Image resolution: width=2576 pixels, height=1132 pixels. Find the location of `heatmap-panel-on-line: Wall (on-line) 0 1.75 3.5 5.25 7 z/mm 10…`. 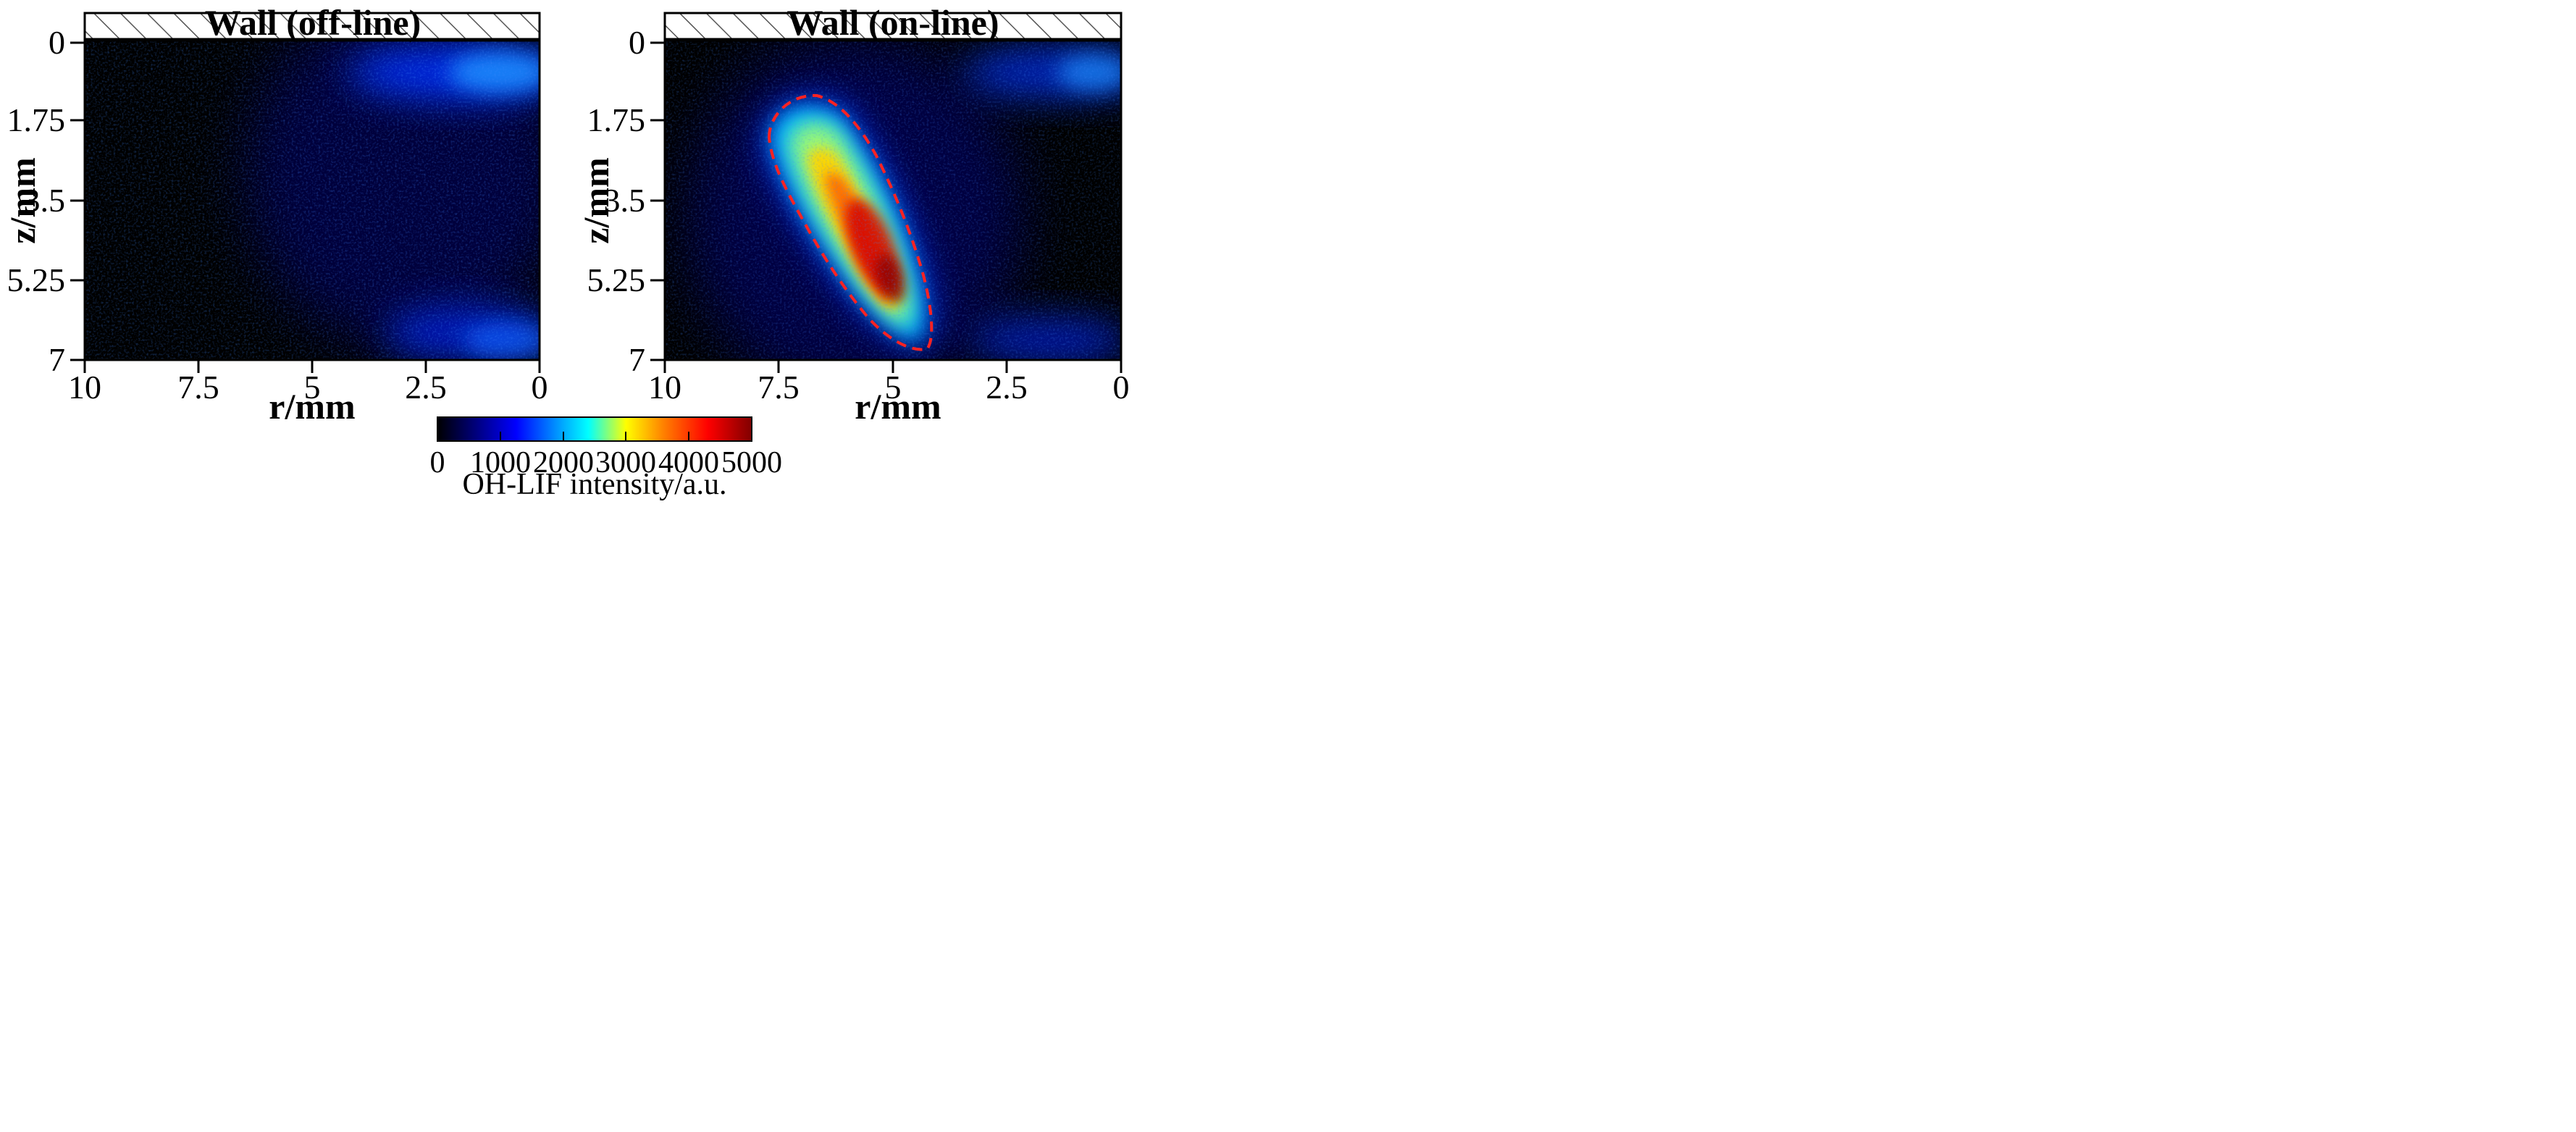

heatmap-panel-on-line: Wall (on-line) 0 1.75 3.5 5.25 7 z/mm 10… is located at coordinates (853, 215).